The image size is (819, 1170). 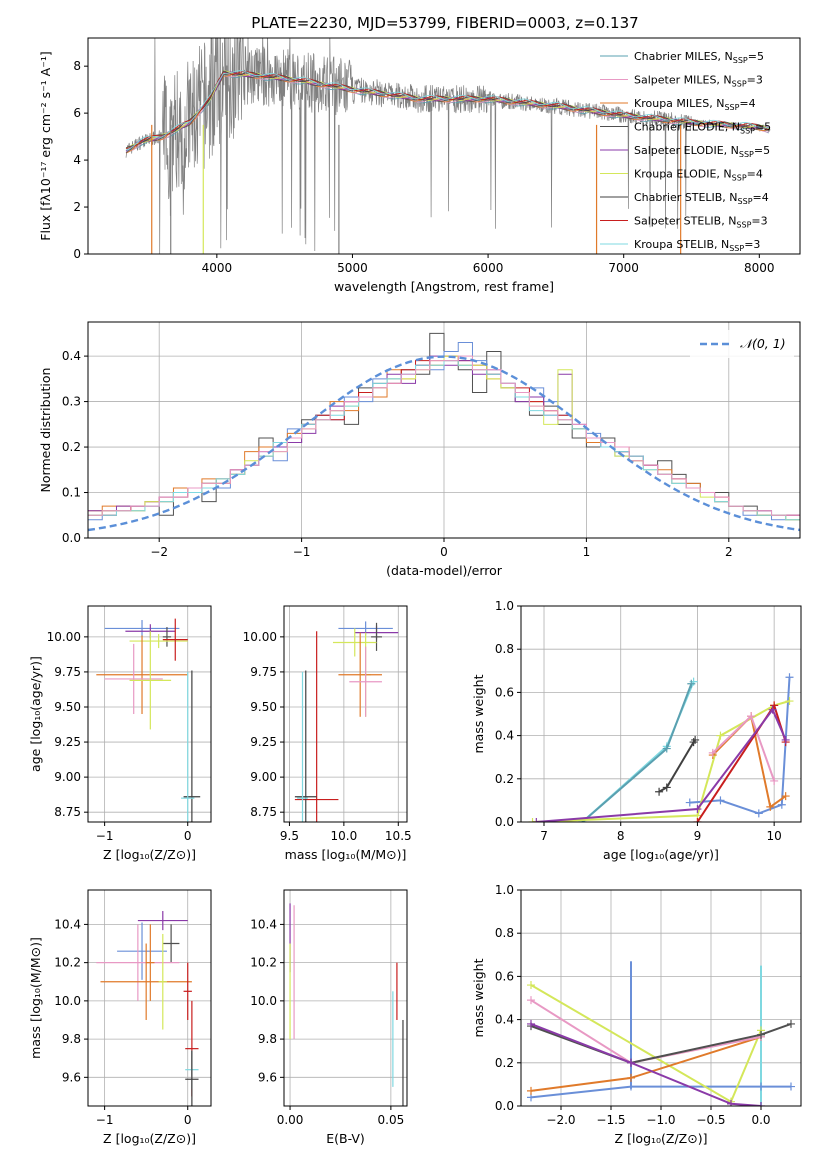 What do you see at coordinates (488, 268) in the screenshot?
I see `x-tick-label: 6000` at bounding box center [488, 268].